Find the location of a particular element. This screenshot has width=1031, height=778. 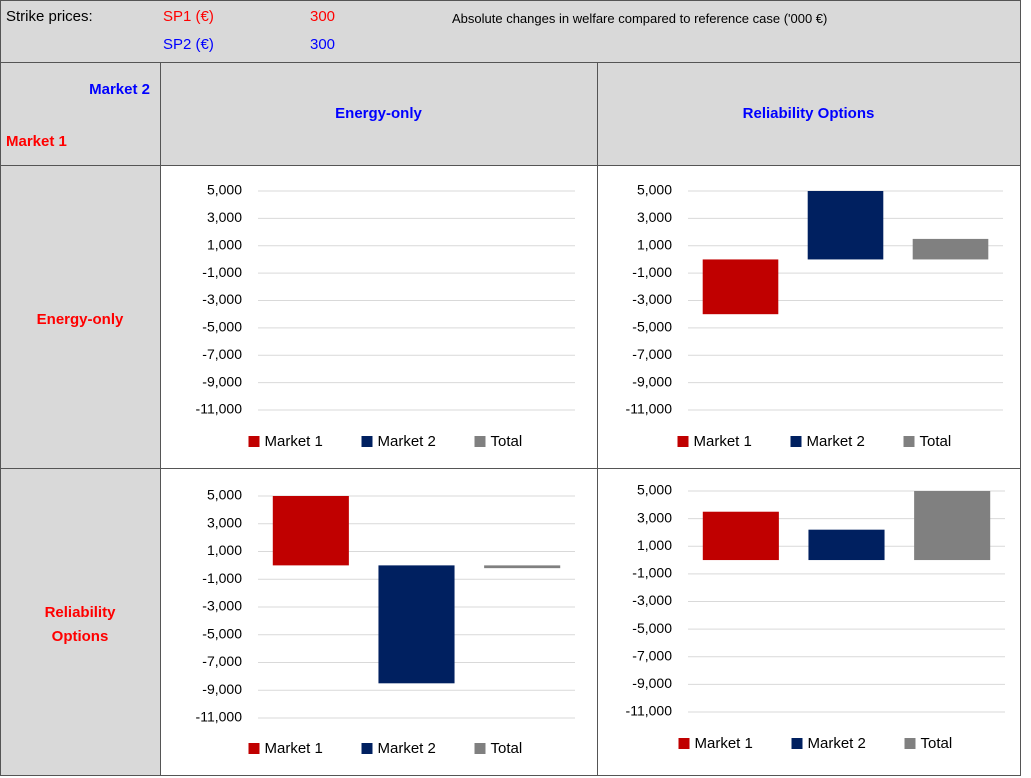

column-header-cell is located at coordinates (809, 114).